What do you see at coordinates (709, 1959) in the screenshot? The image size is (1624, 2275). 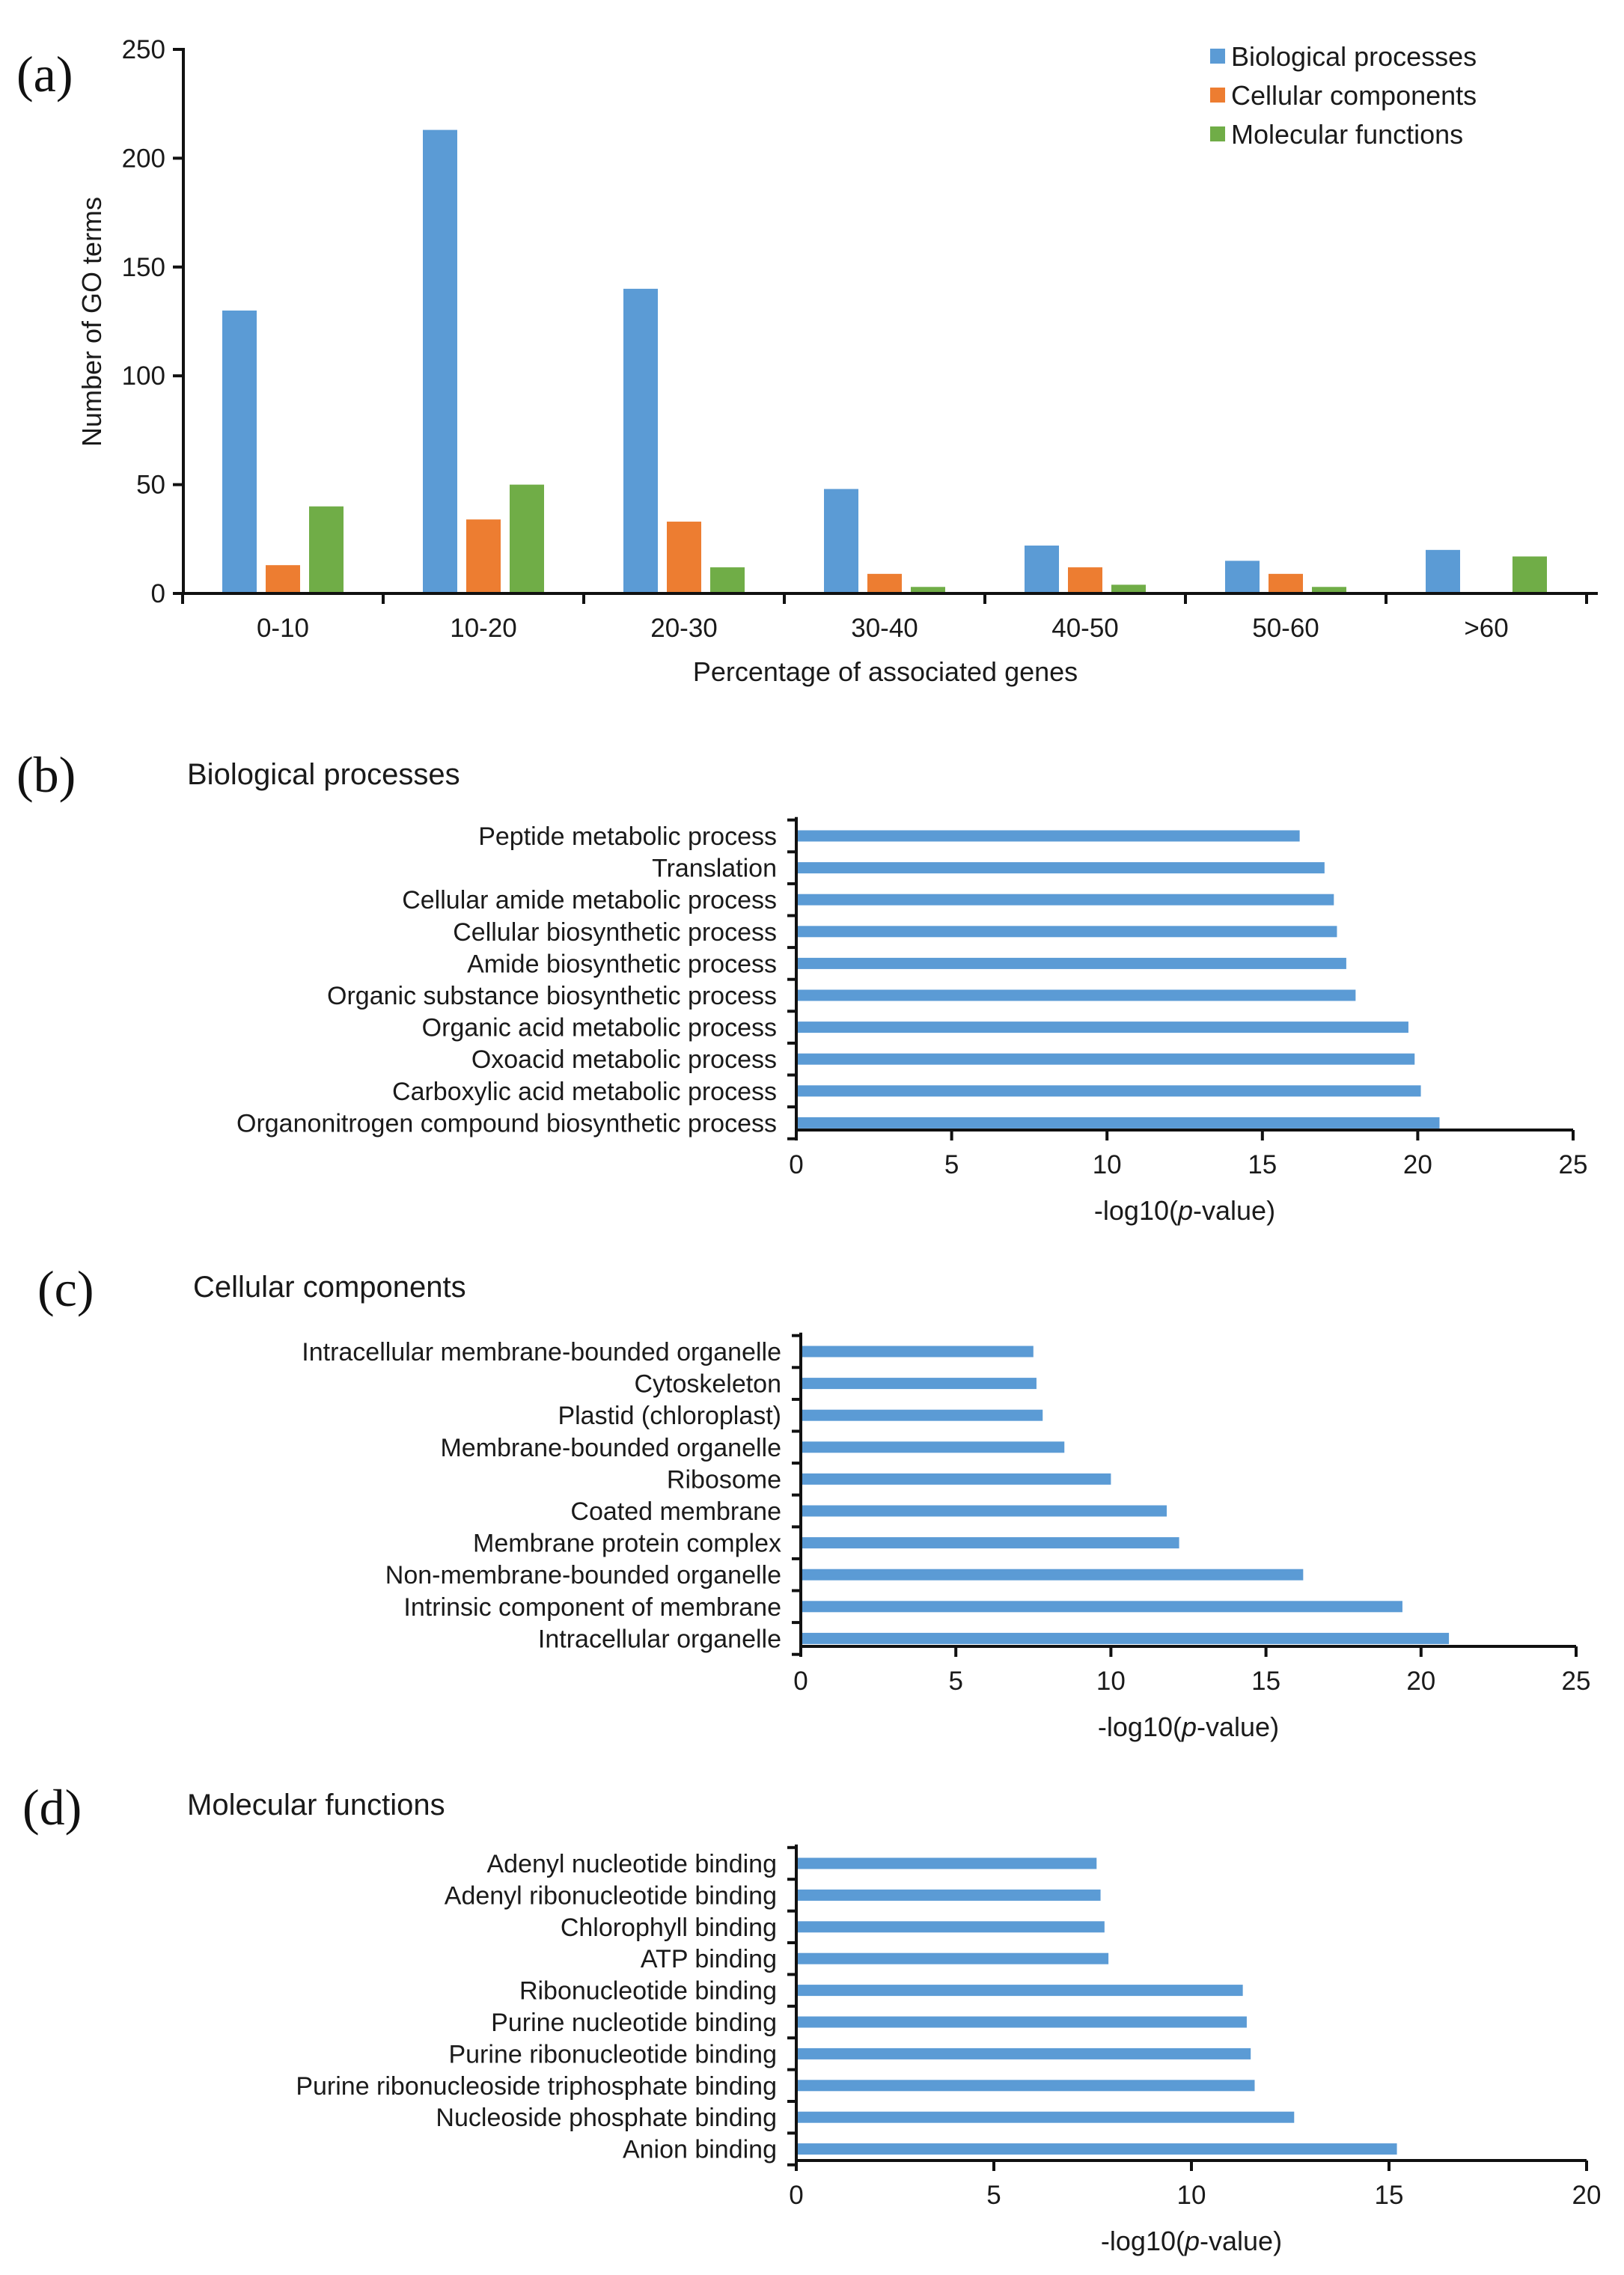 I see `category-label: ATP binding` at bounding box center [709, 1959].